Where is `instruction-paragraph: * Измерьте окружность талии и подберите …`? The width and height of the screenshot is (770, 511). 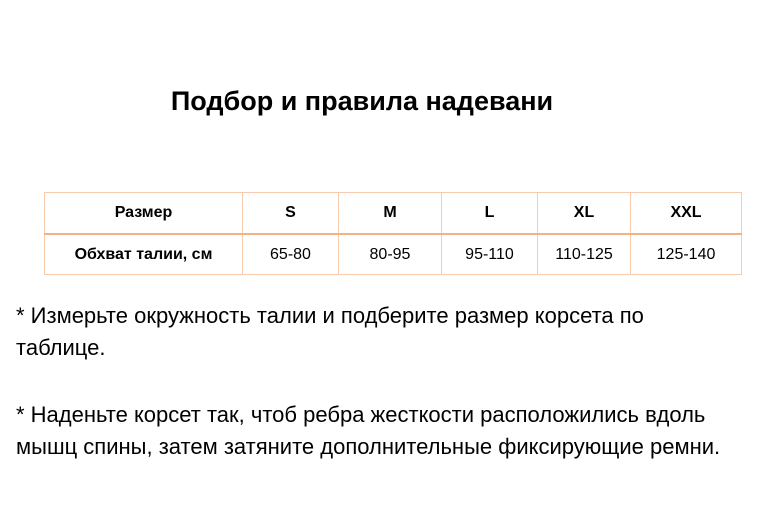
instruction-paragraph: * Измерьте окружность талии и подберите … is located at coordinates (330, 331).